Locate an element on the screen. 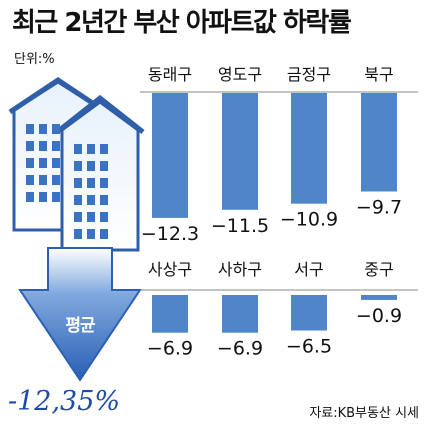 This screenshot has width=433, height=433. category-label: 사상구 is located at coordinates (170, 269).